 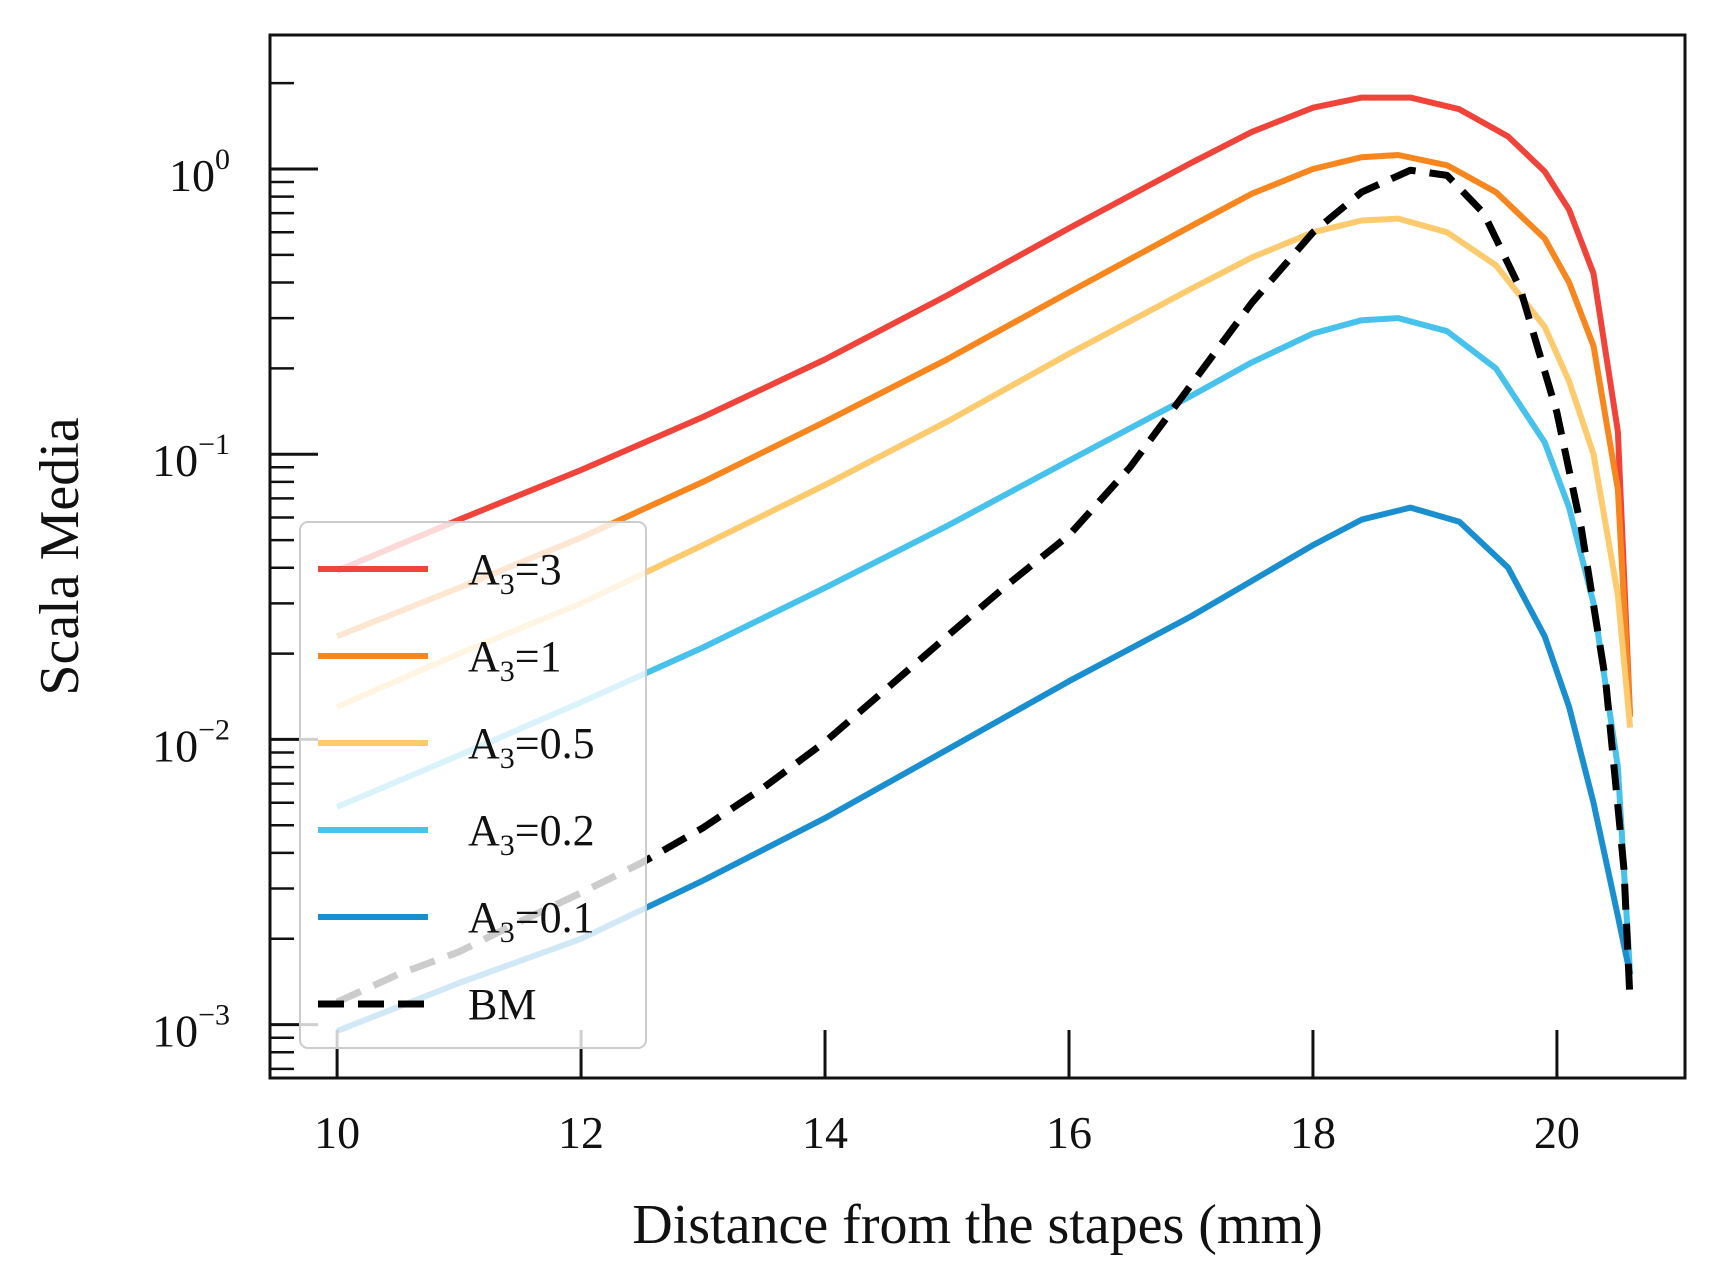 I want to click on y-tick-label: 10⁰, so click(x=199, y=172).